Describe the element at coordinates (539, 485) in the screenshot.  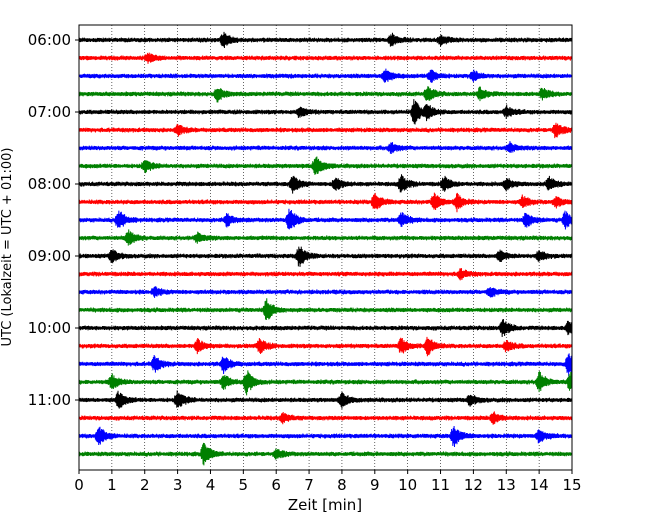
I see `x-tick-label: 14` at that location.